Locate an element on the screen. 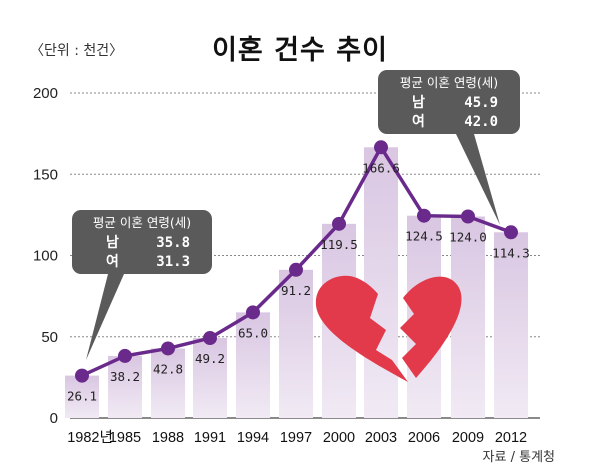 This screenshot has height=475, width=600. value-label: 124.0 is located at coordinates (468, 237).